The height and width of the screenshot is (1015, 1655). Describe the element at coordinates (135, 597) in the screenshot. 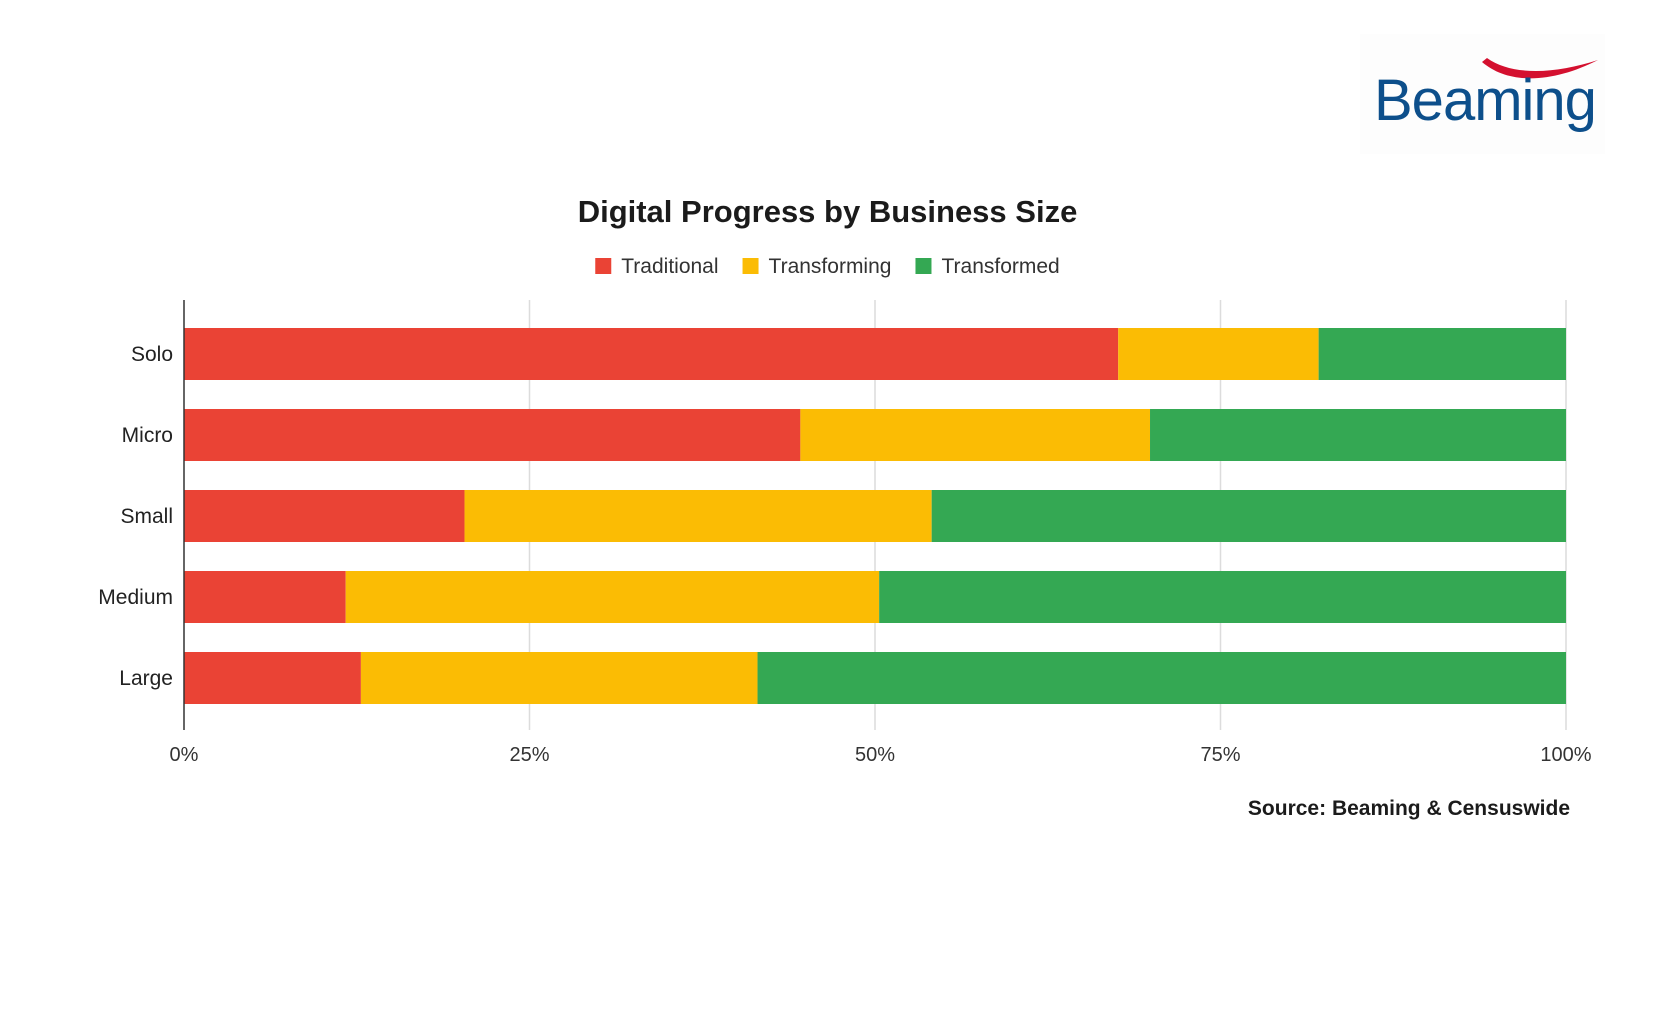

I see `category-label-medium: Medium` at that location.